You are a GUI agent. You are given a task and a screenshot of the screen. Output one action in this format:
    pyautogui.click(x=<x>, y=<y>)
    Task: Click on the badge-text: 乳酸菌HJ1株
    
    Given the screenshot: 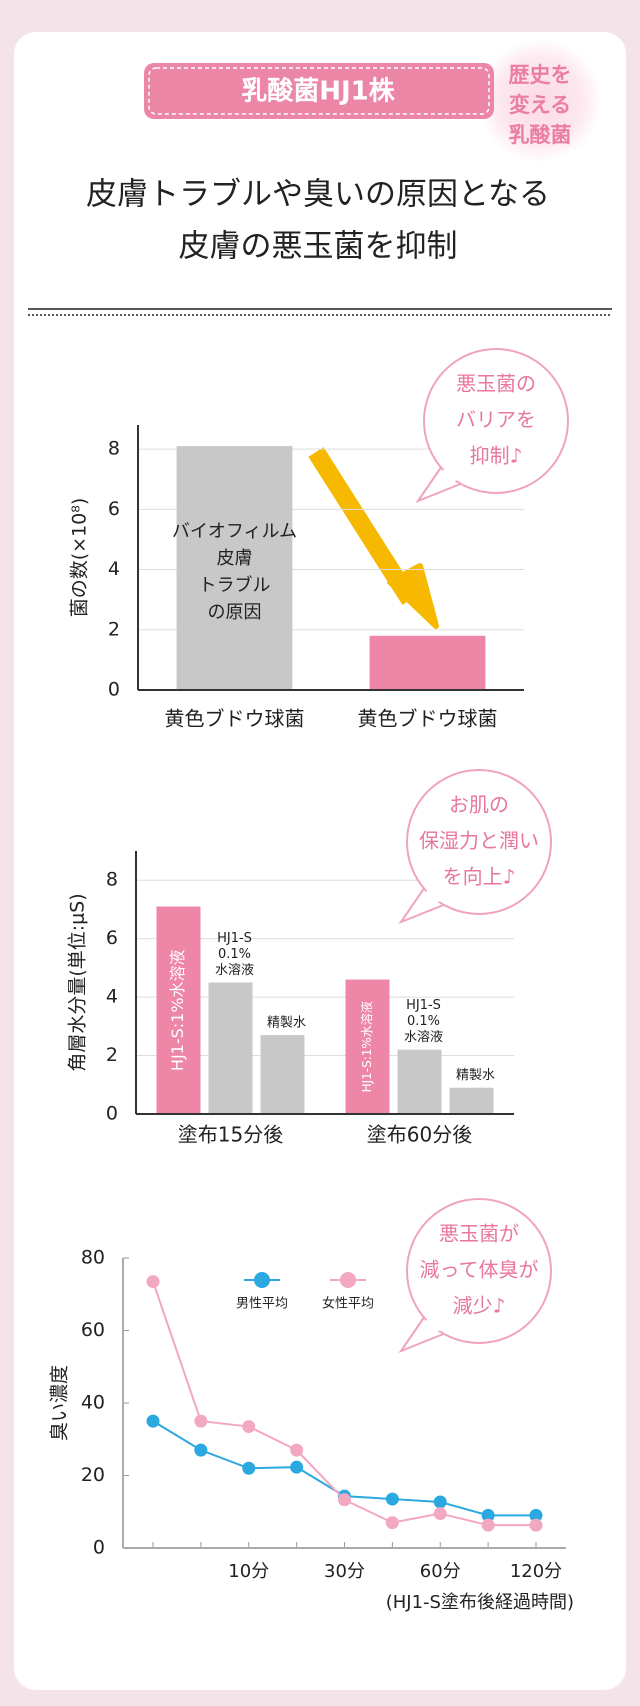 What is the action you would take?
    pyautogui.click(x=318, y=92)
    